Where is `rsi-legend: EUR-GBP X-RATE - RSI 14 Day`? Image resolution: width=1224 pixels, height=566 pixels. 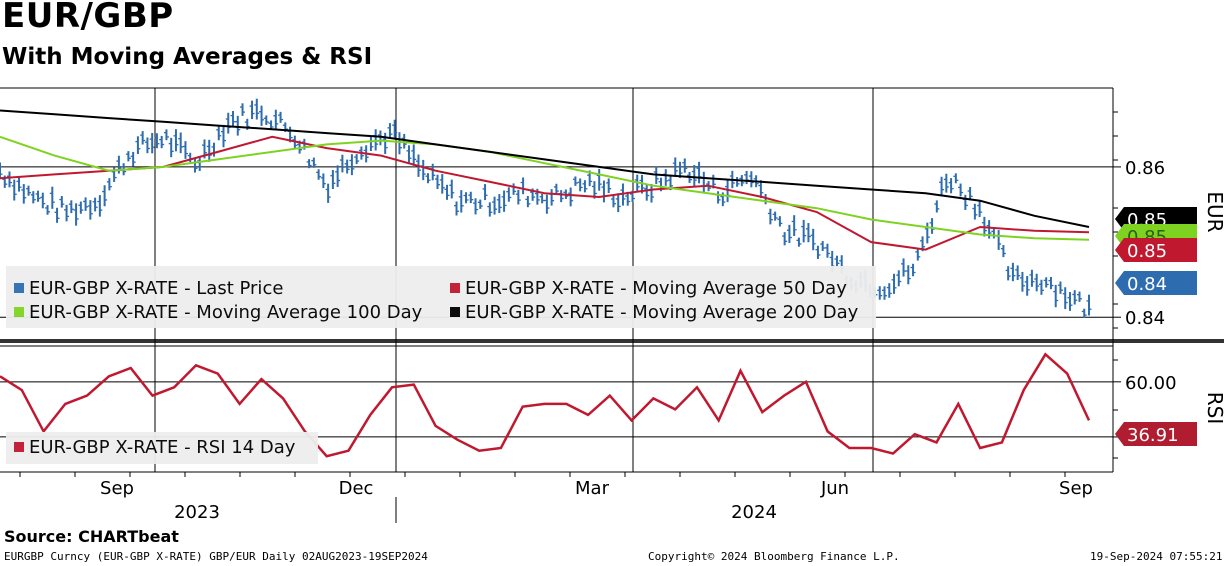
rsi-legend: EUR-GBP X-RATE - RSI 14 Day is located at coordinates (162, 448).